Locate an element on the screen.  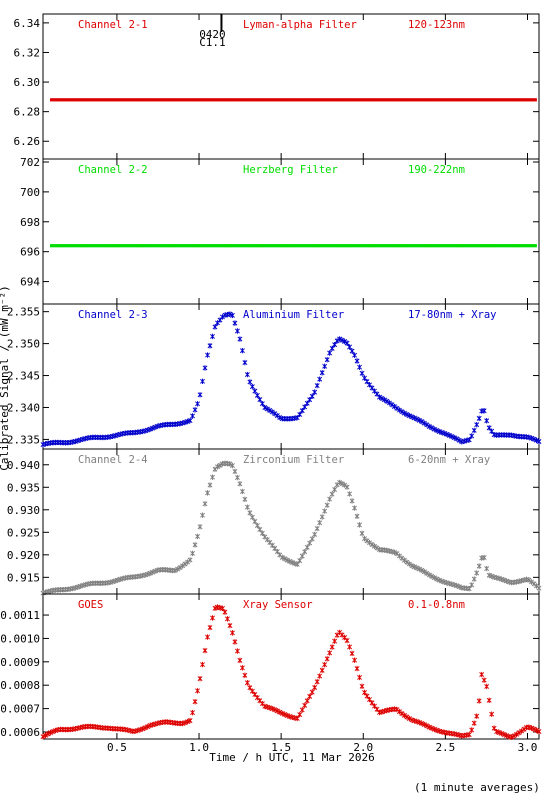
x-tick-label: 0.5 is located at coordinates (117, 747).